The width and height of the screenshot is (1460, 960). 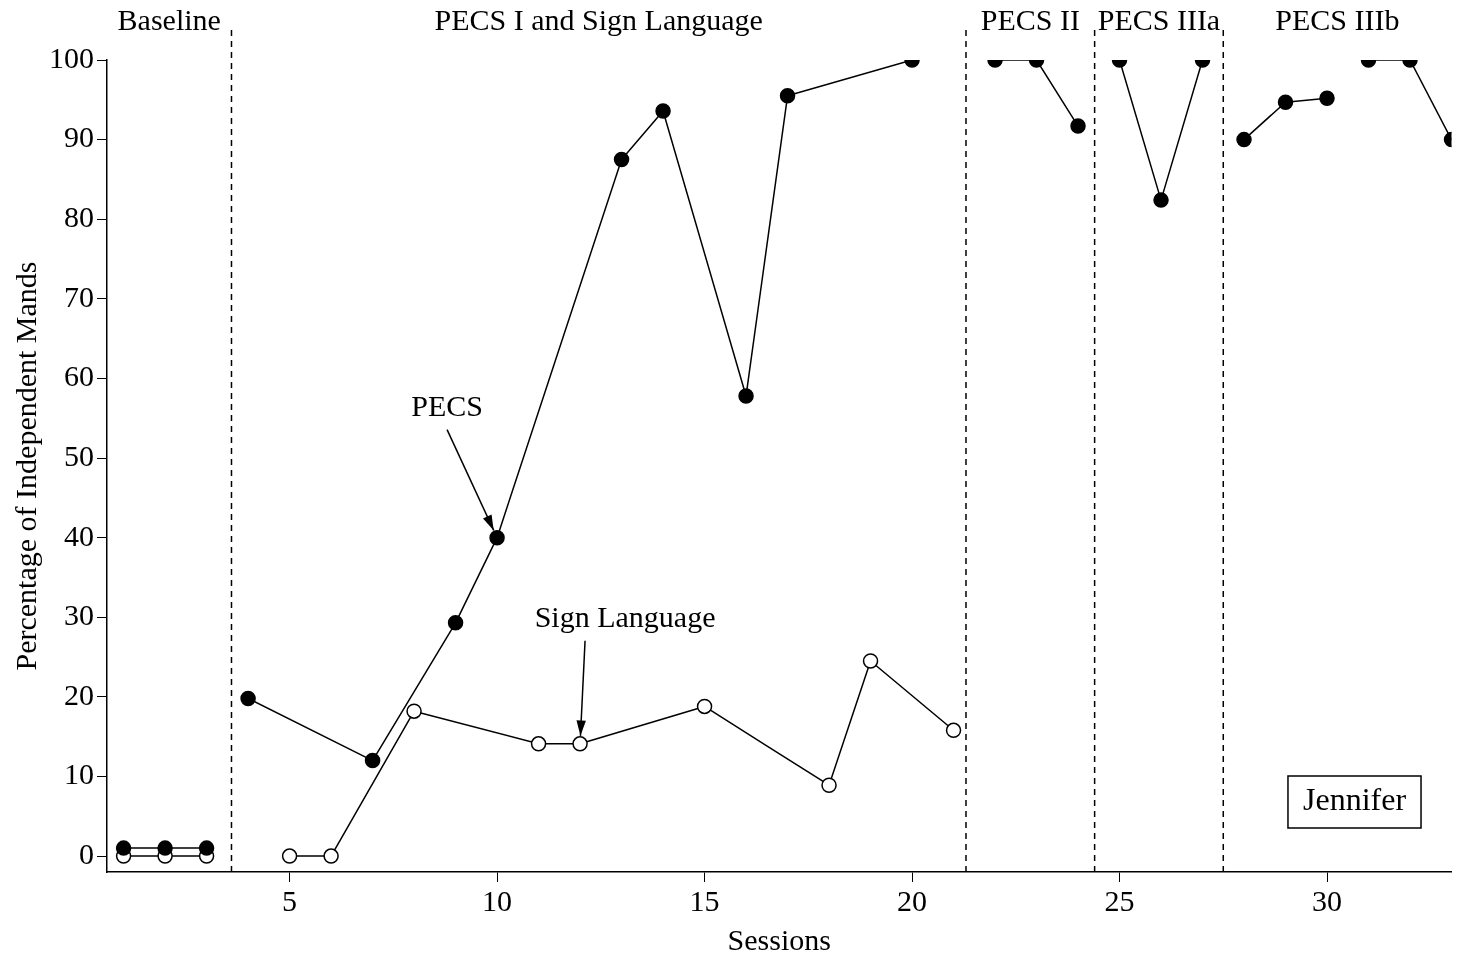 I want to click on x-tick-label: 5, so click(x=290, y=900).